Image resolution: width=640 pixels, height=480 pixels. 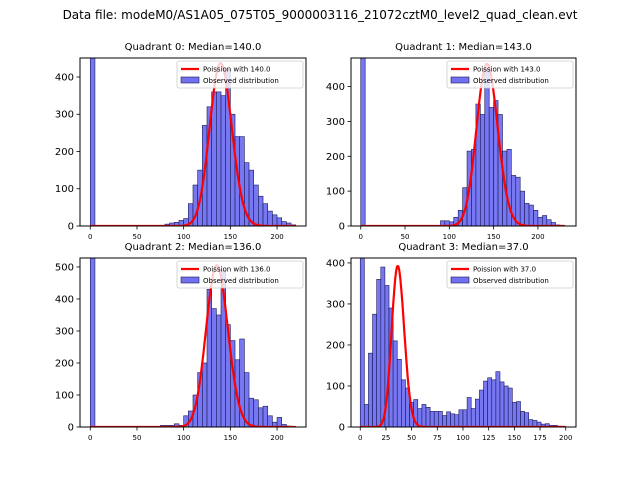 What do you see at coordinates (463, 346) in the screenshot?
I see `poisson-curve` at bounding box center [463, 346].